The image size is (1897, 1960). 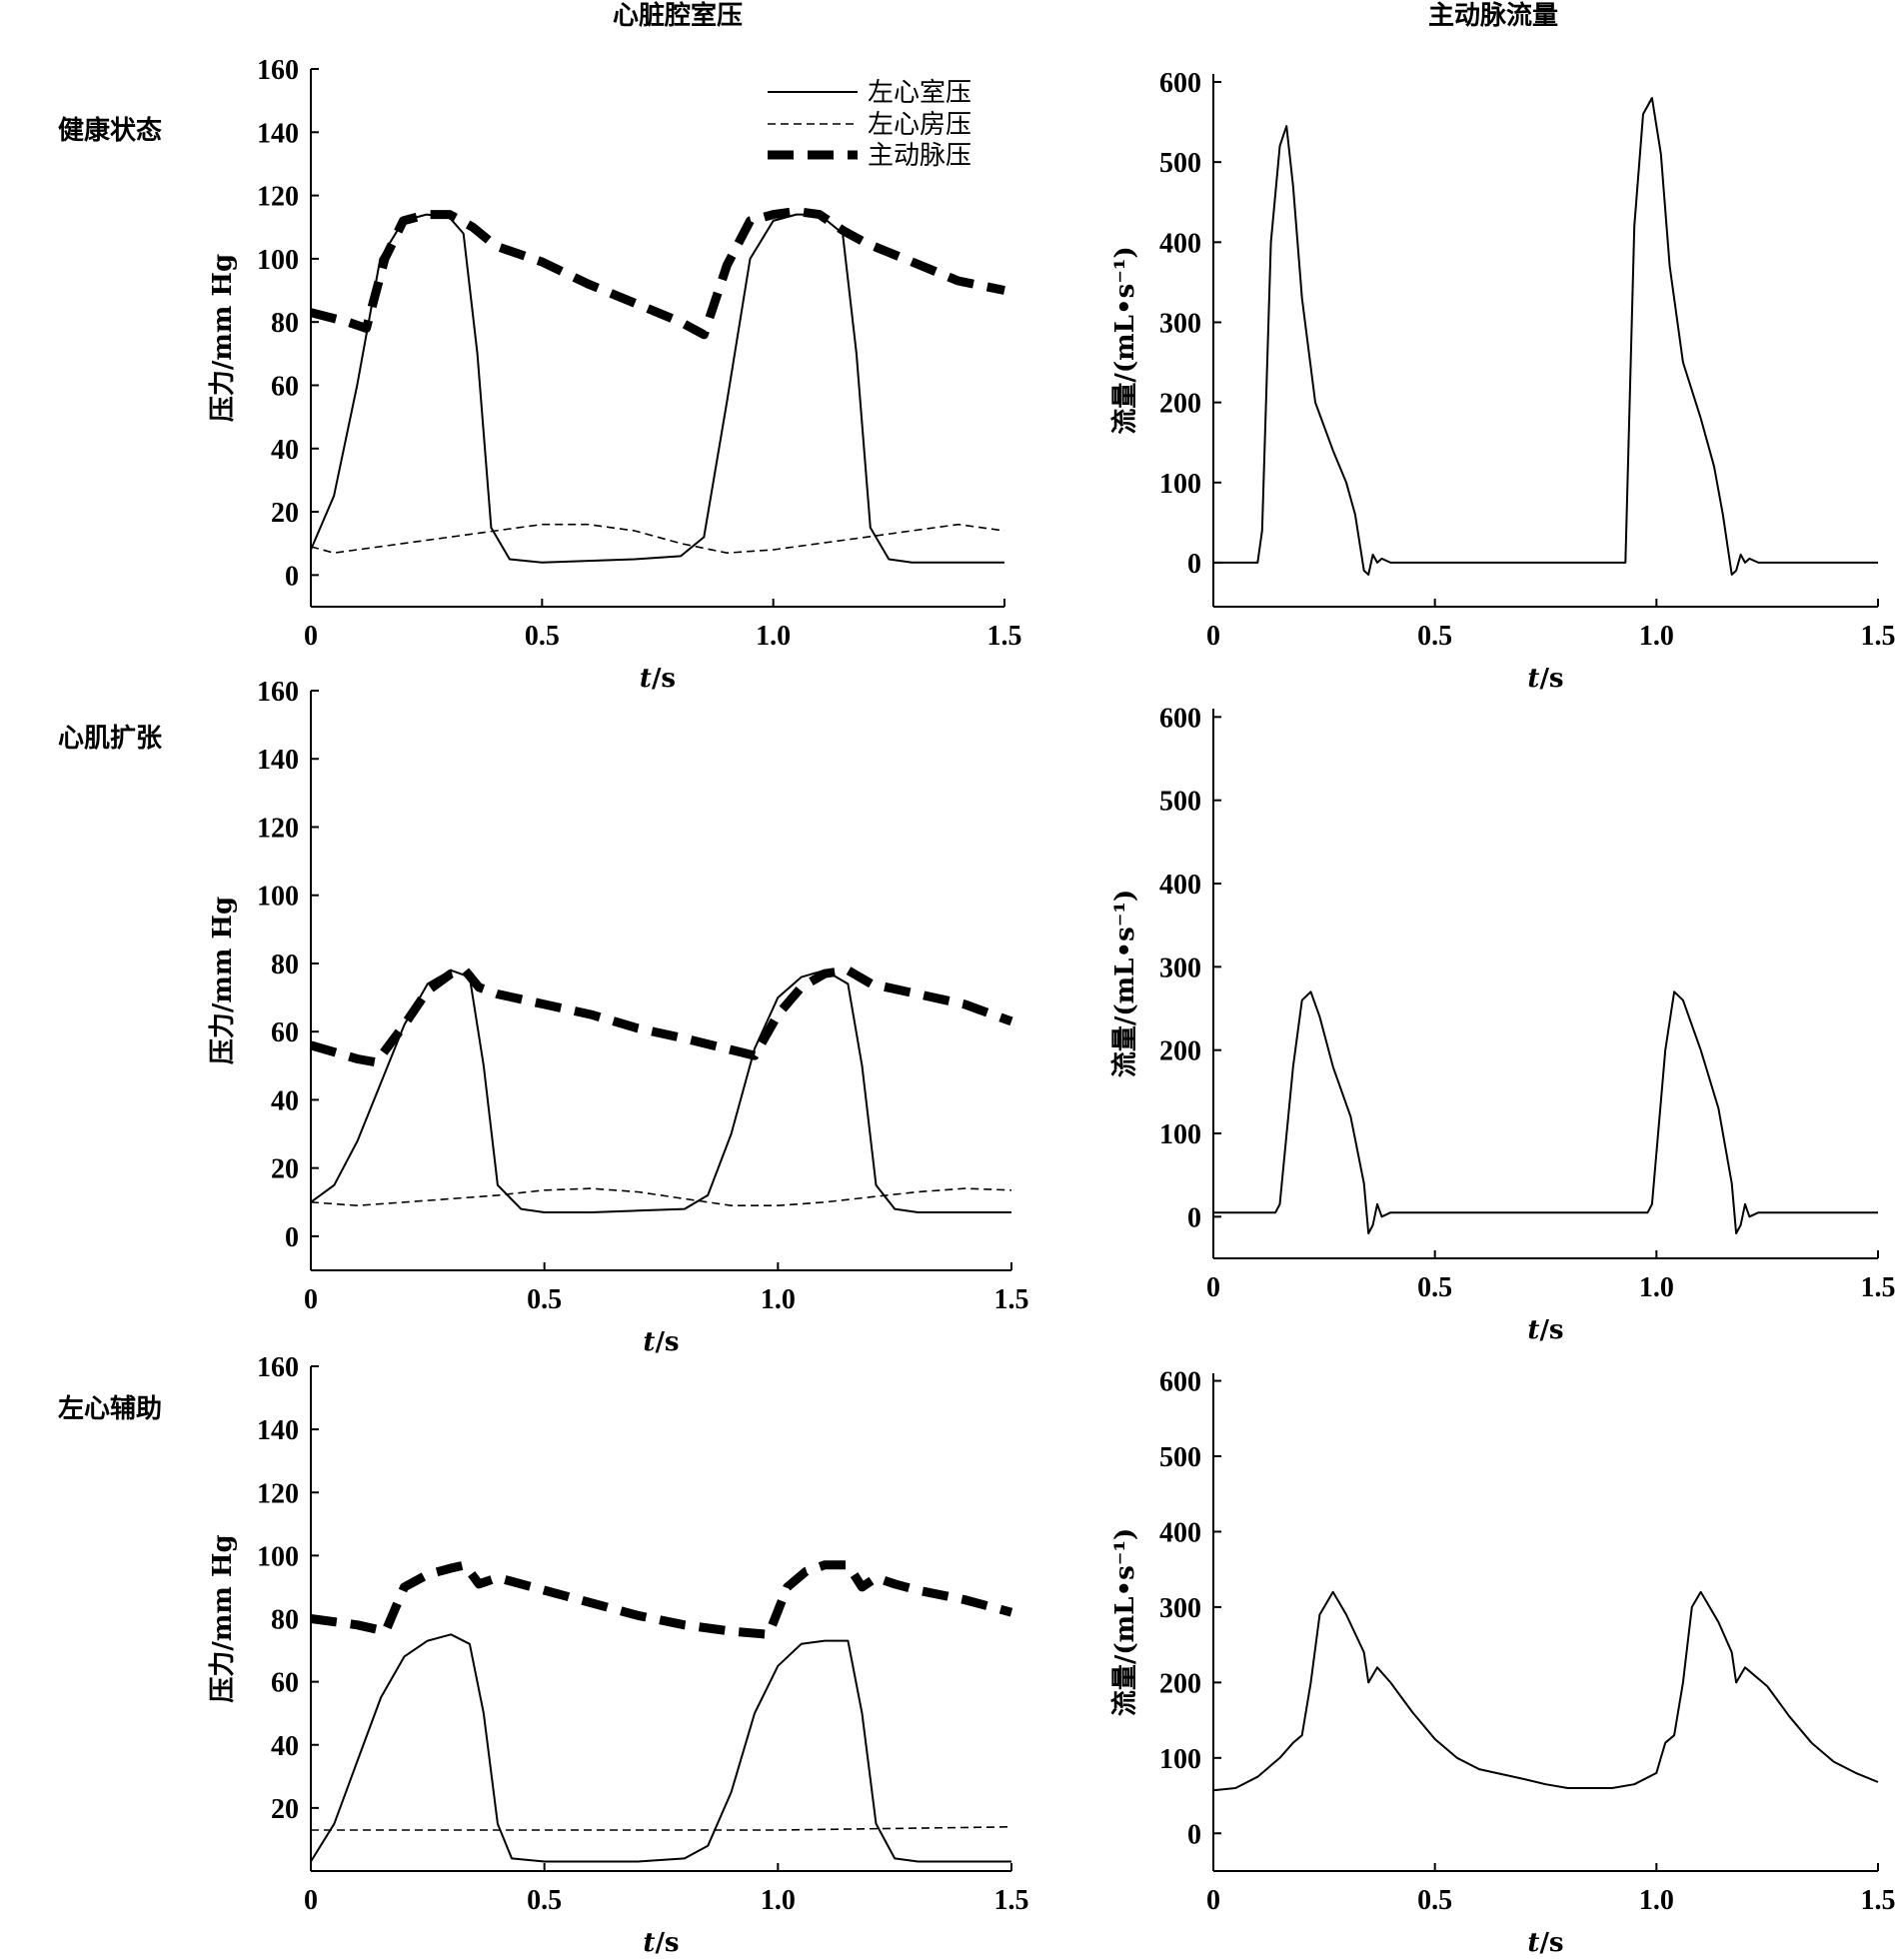 What do you see at coordinates (110, 1409) in the screenshot?
I see `row-title-lvad: 左心辅助` at bounding box center [110, 1409].